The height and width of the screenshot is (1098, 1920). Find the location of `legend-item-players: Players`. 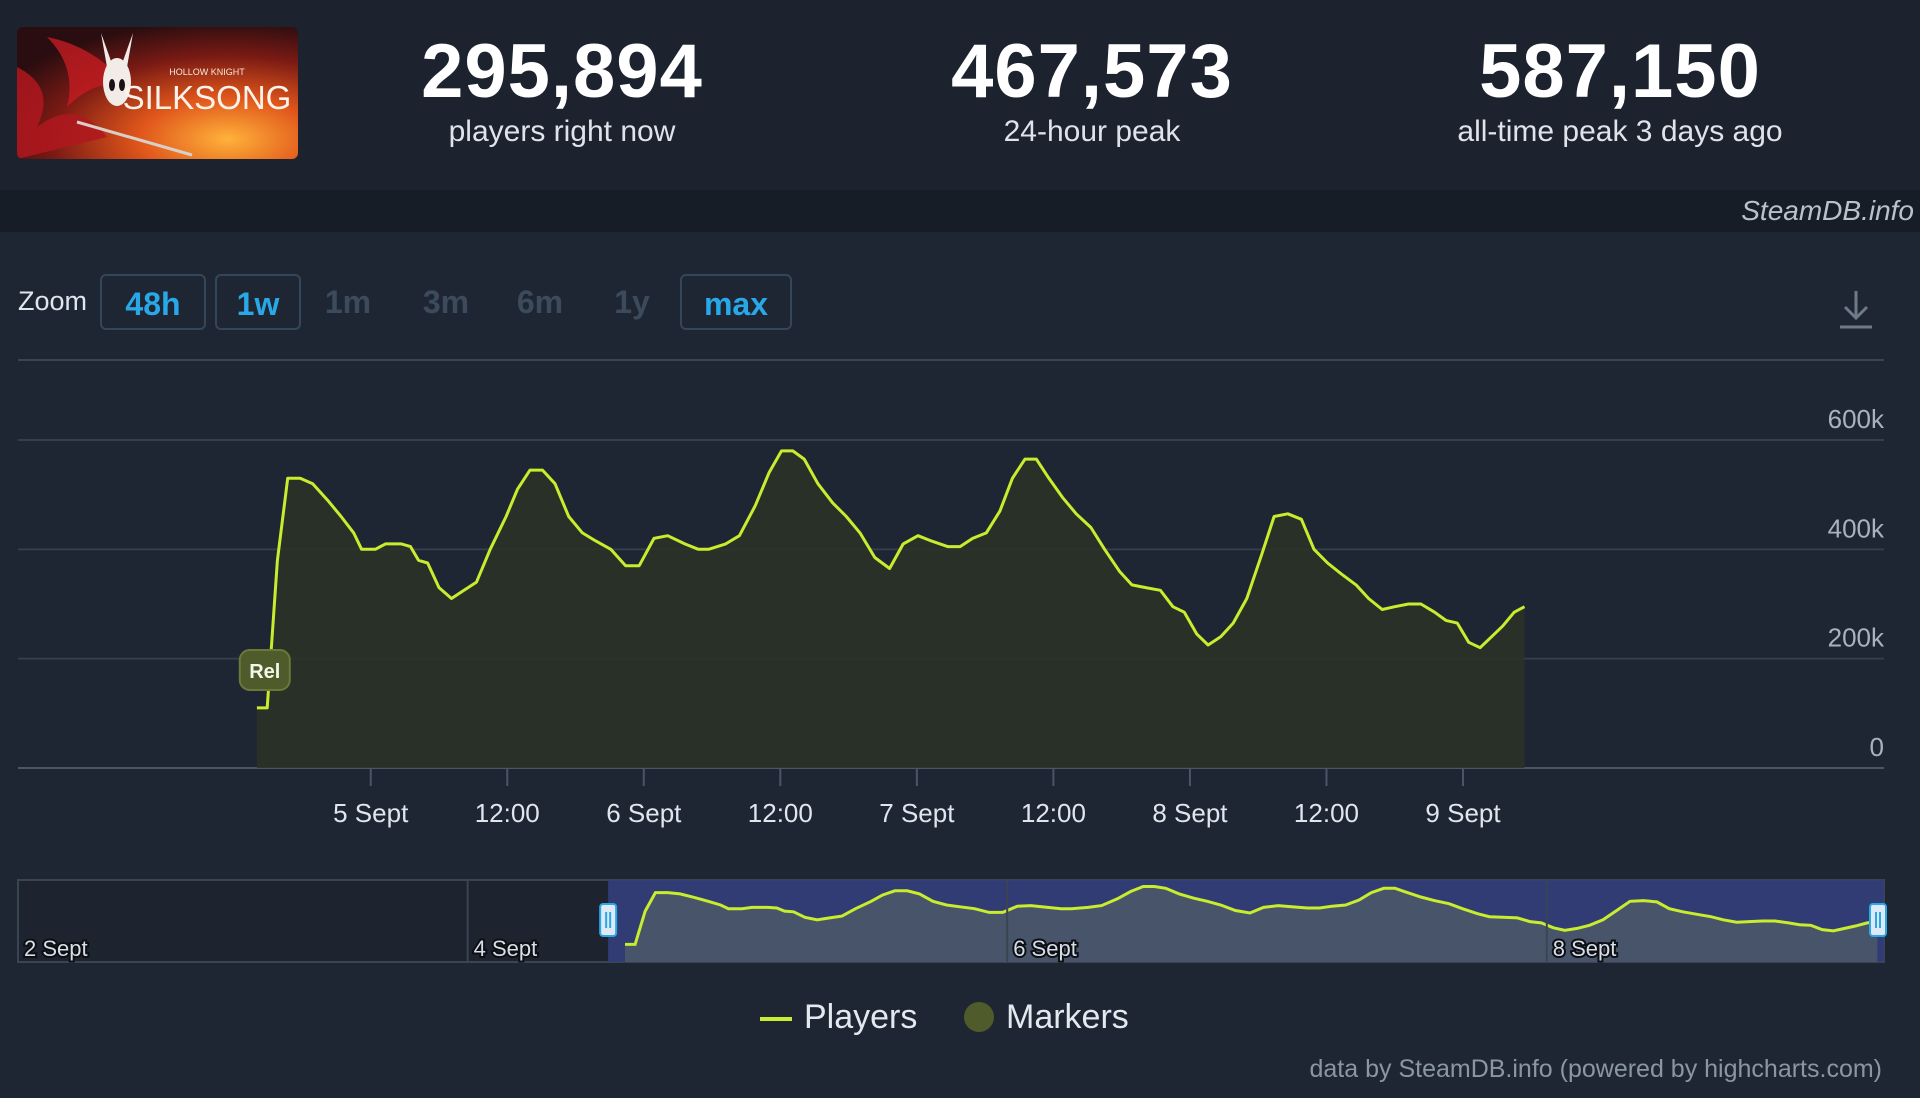

legend-item-players: Players is located at coordinates (838, 1017).